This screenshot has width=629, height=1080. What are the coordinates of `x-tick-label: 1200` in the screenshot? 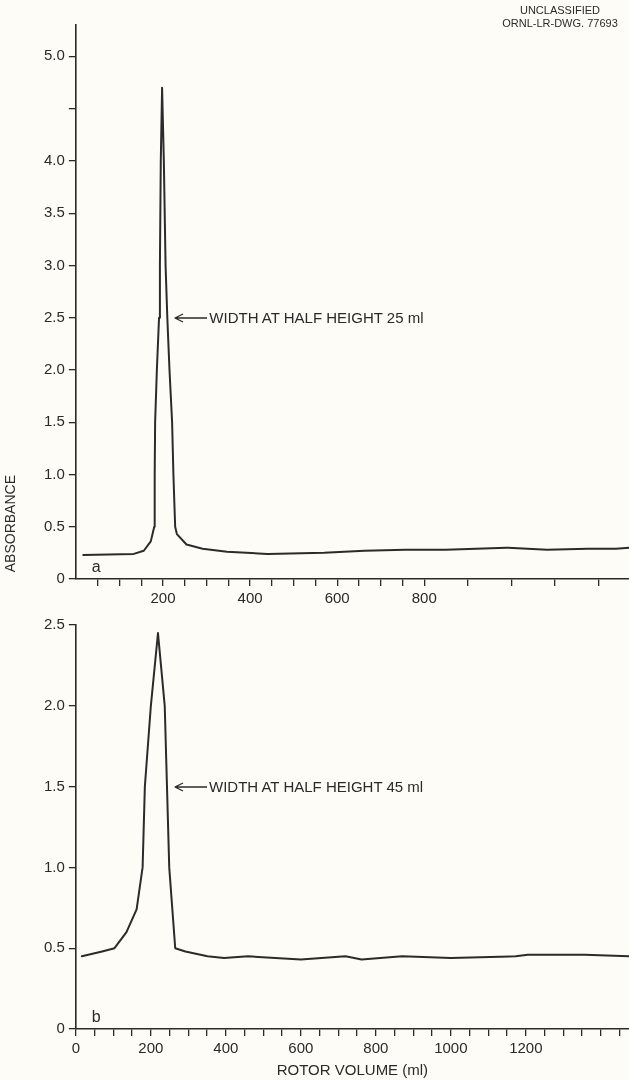 It's located at (526, 1048).